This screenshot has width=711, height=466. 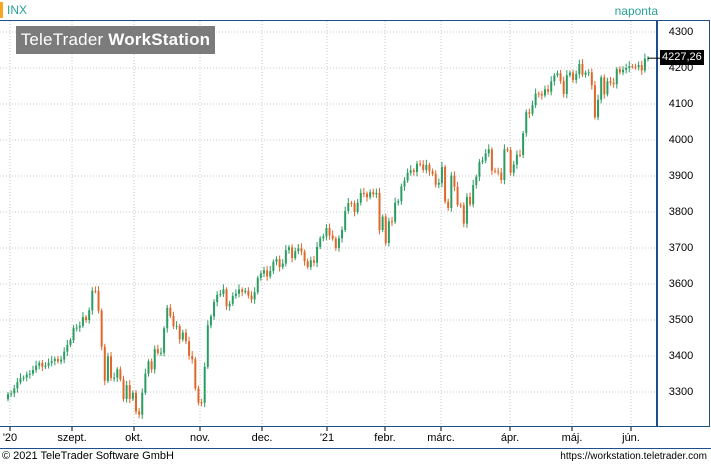 What do you see at coordinates (683, 223) in the screenshot?
I see `price-axis` at bounding box center [683, 223].